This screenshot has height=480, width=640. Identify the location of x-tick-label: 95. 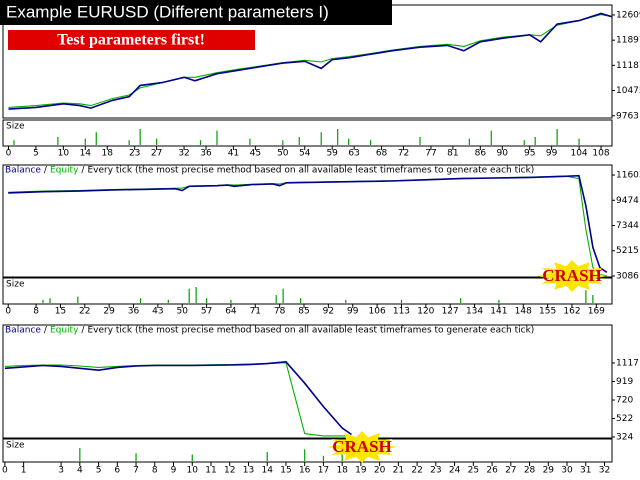
(529, 154).